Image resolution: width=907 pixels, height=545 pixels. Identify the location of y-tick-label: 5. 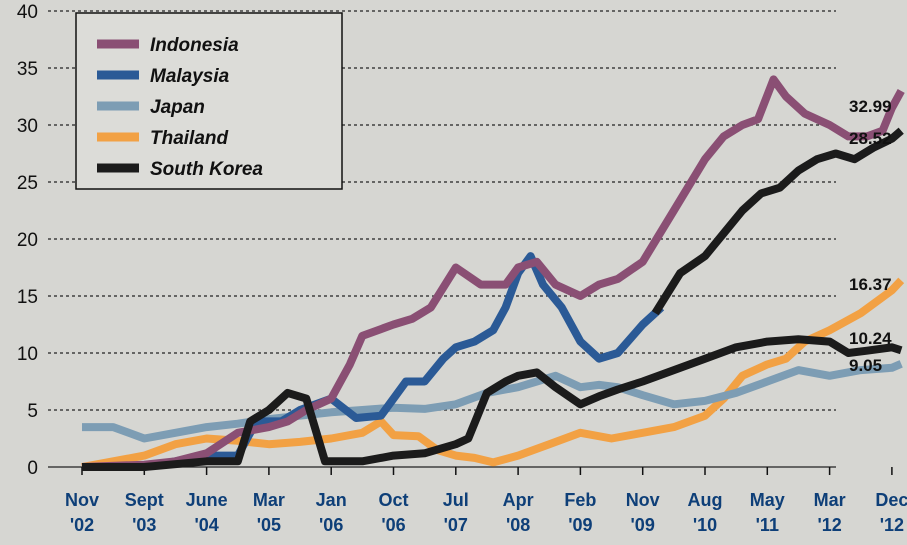
(32, 411).